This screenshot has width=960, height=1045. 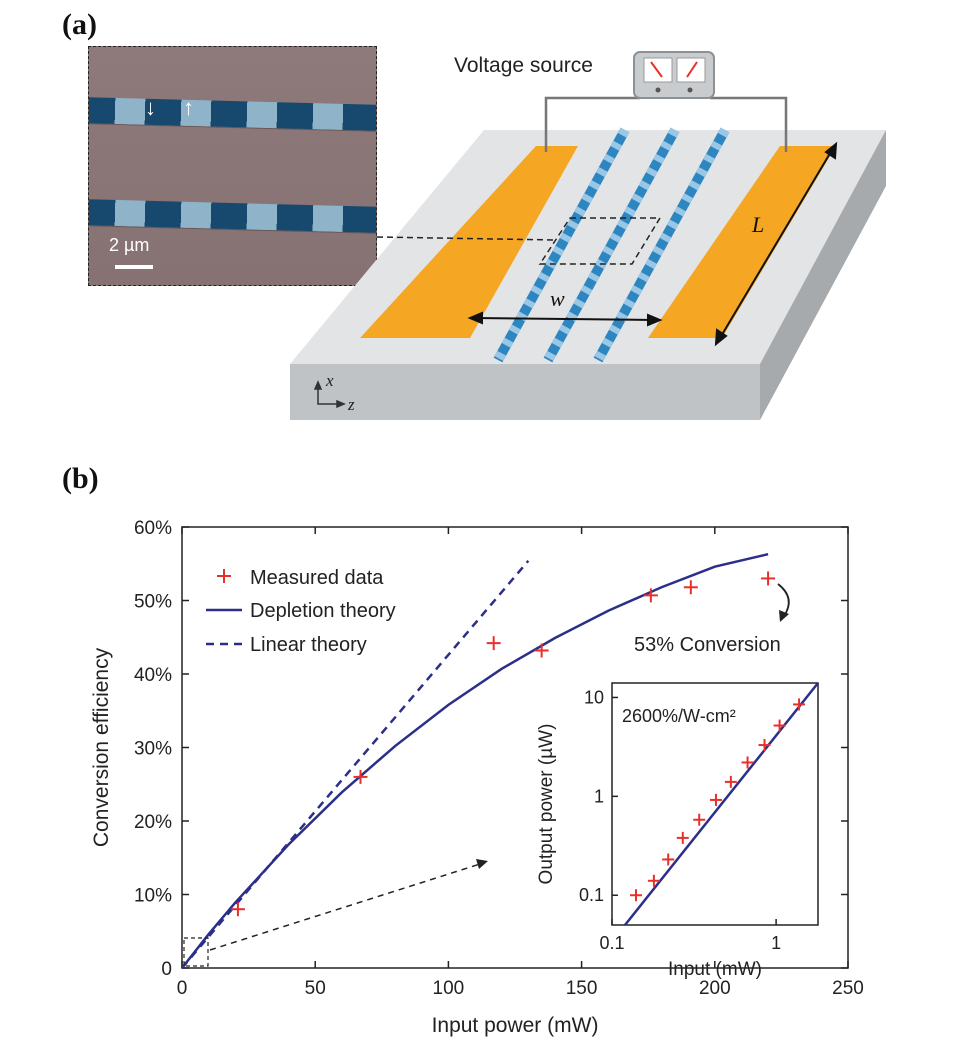 What do you see at coordinates (166, 969) in the screenshot?
I see `y-tick-label: 0` at bounding box center [166, 969].